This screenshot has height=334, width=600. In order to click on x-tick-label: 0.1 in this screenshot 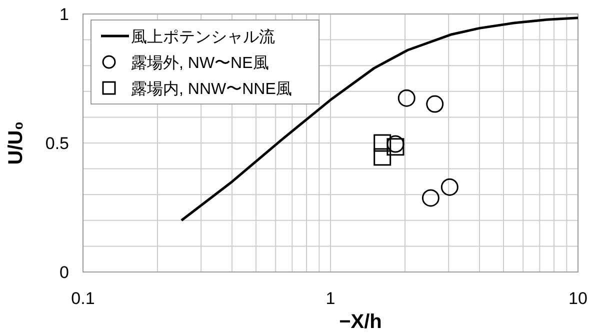, I will do `click(83, 298)`.